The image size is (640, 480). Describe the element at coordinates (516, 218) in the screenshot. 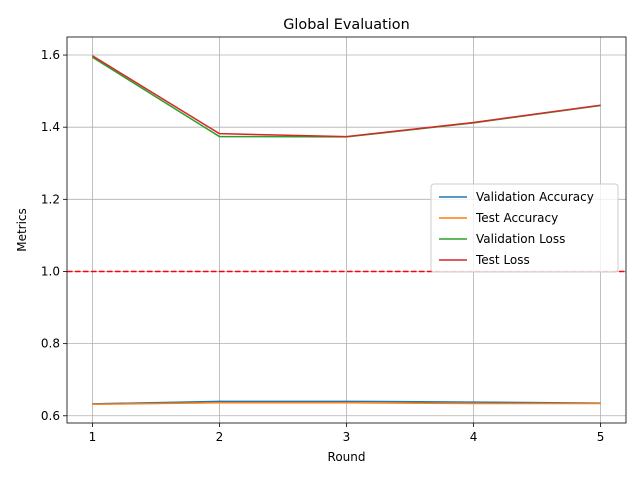

I see `legend-label-test-accuracy: Test Accuracy` at that location.